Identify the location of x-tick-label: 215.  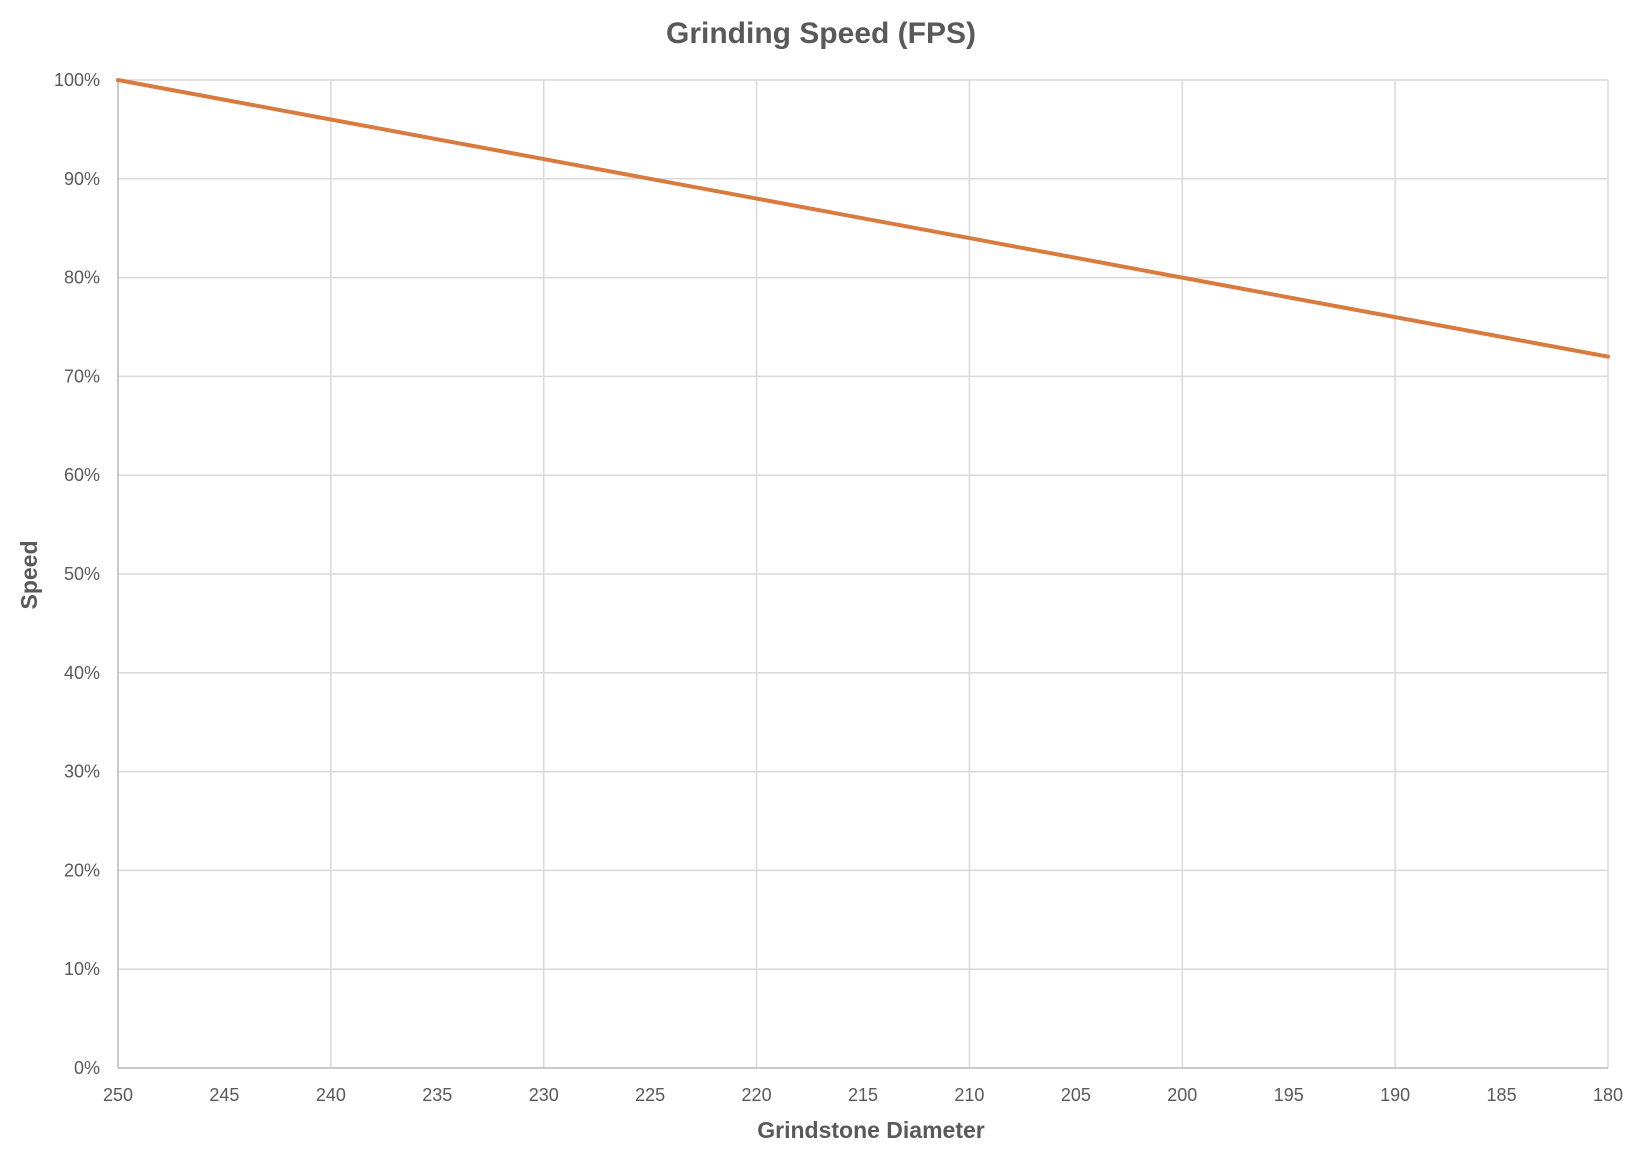
(863, 1095).